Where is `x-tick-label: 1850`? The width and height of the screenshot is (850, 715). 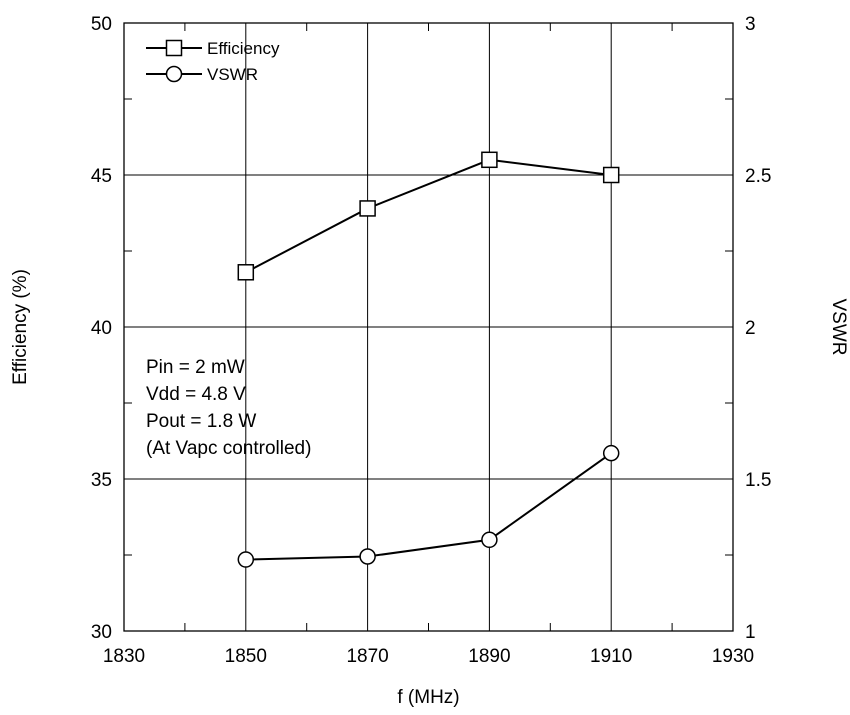 x-tick-label: 1850 is located at coordinates (246, 656).